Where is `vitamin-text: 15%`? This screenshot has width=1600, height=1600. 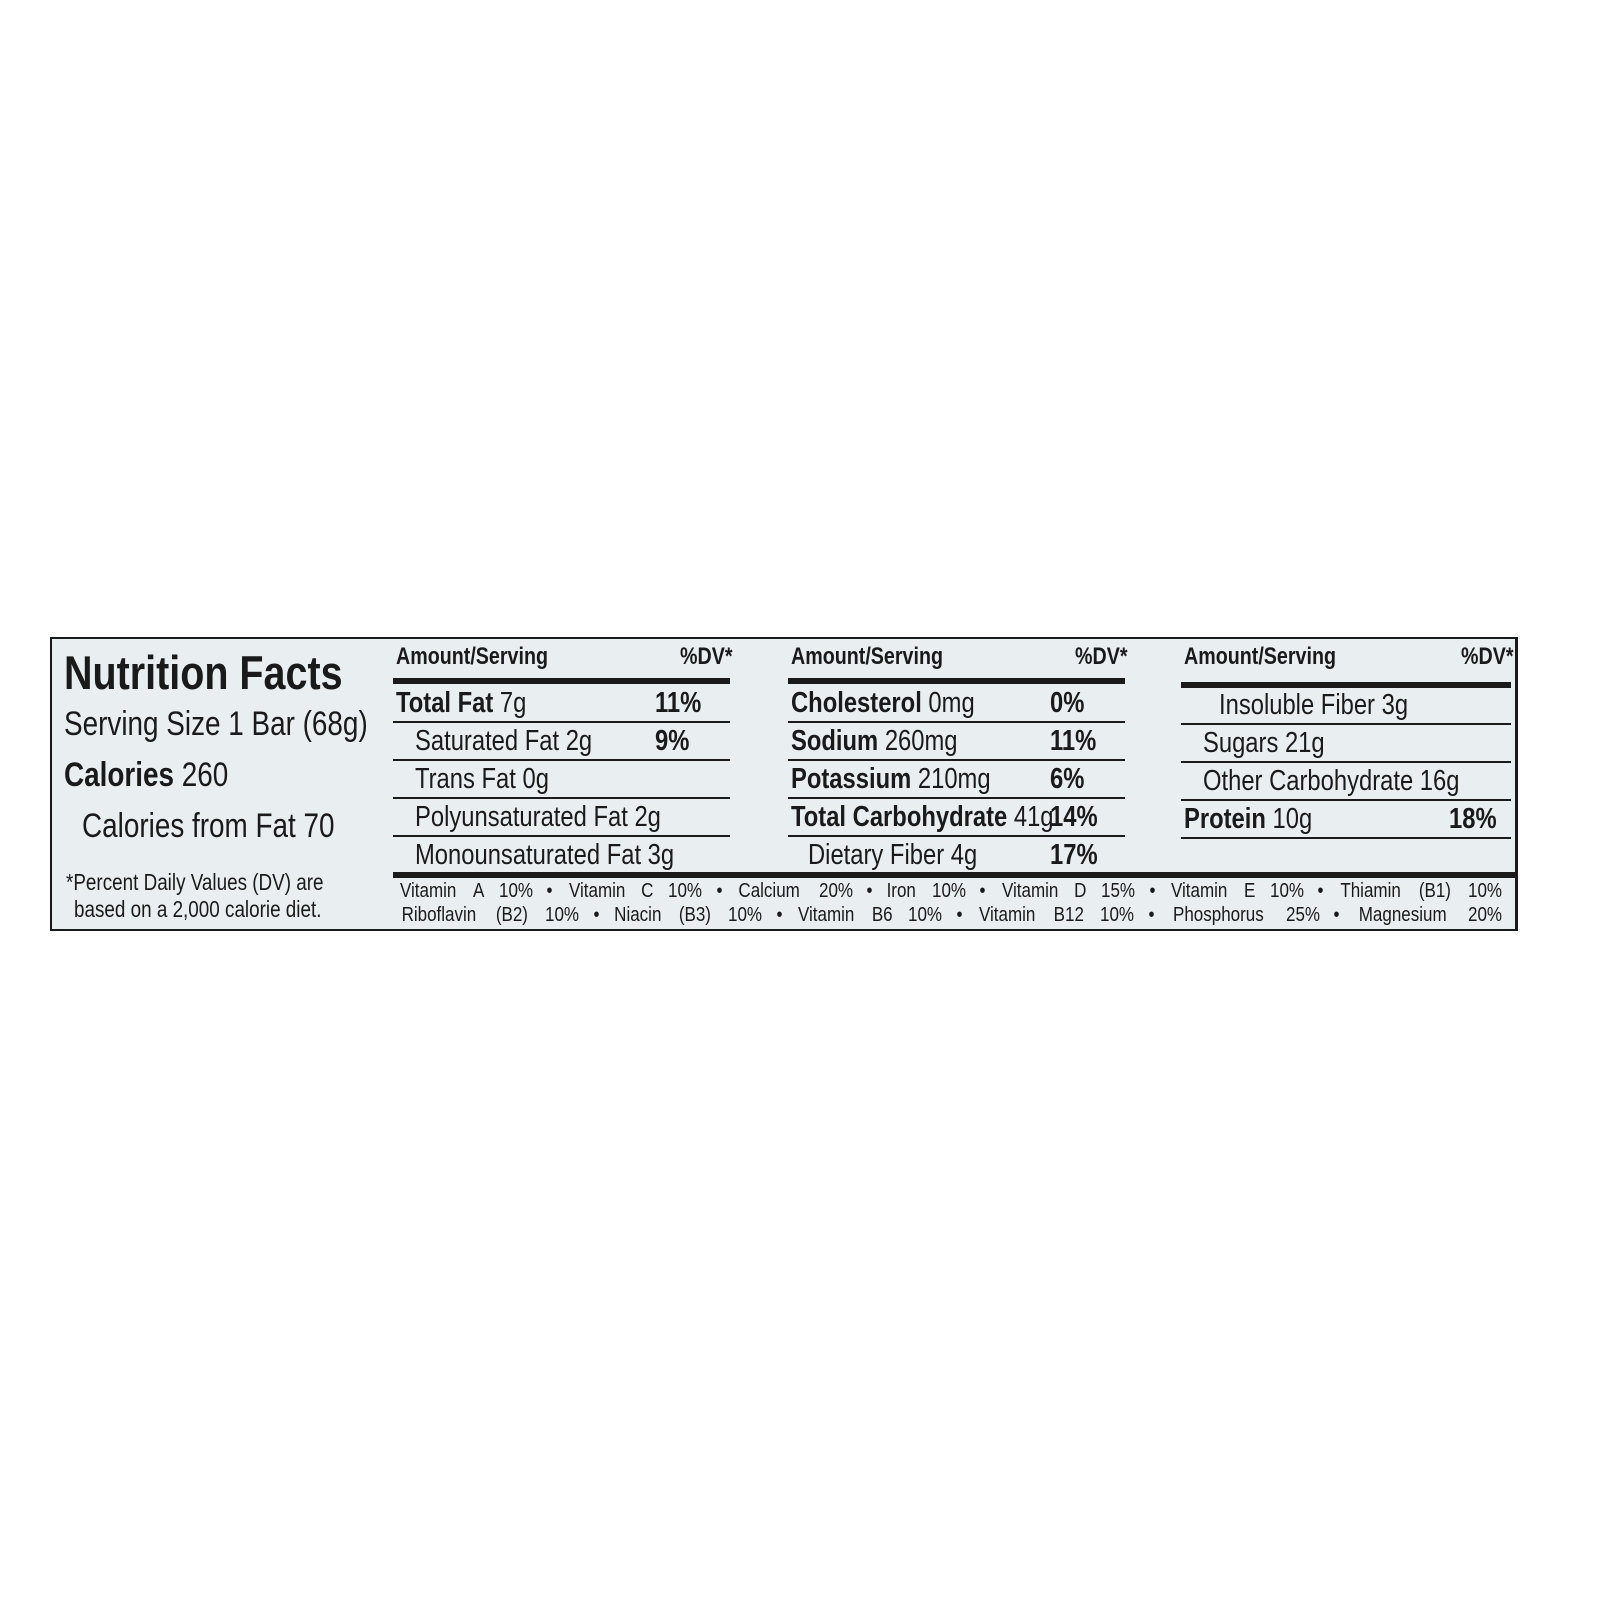 vitamin-text: 15% is located at coordinates (1118, 891).